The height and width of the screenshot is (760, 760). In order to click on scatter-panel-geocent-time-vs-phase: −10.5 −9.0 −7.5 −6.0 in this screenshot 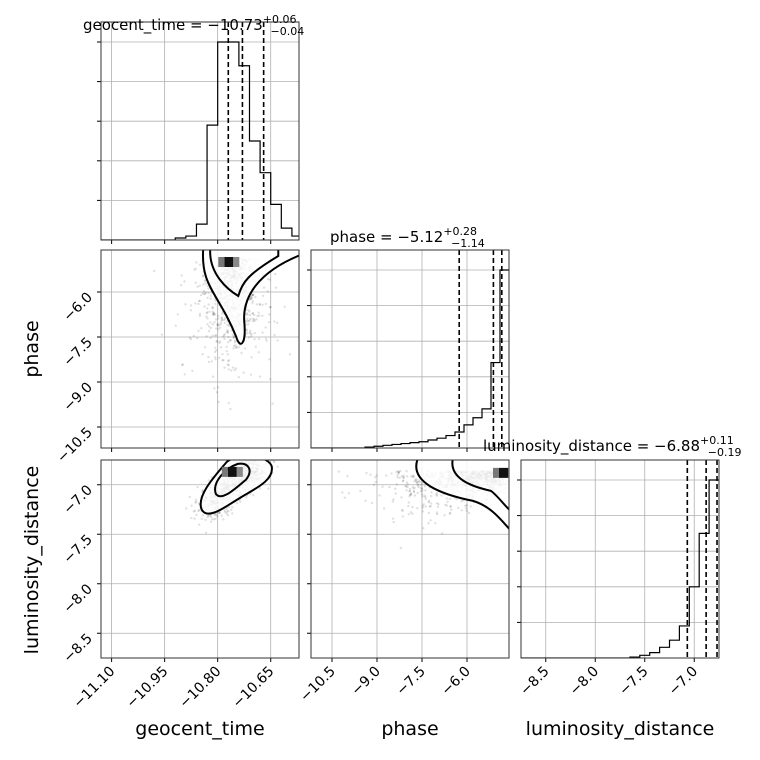, I will do `click(177, 358)`.